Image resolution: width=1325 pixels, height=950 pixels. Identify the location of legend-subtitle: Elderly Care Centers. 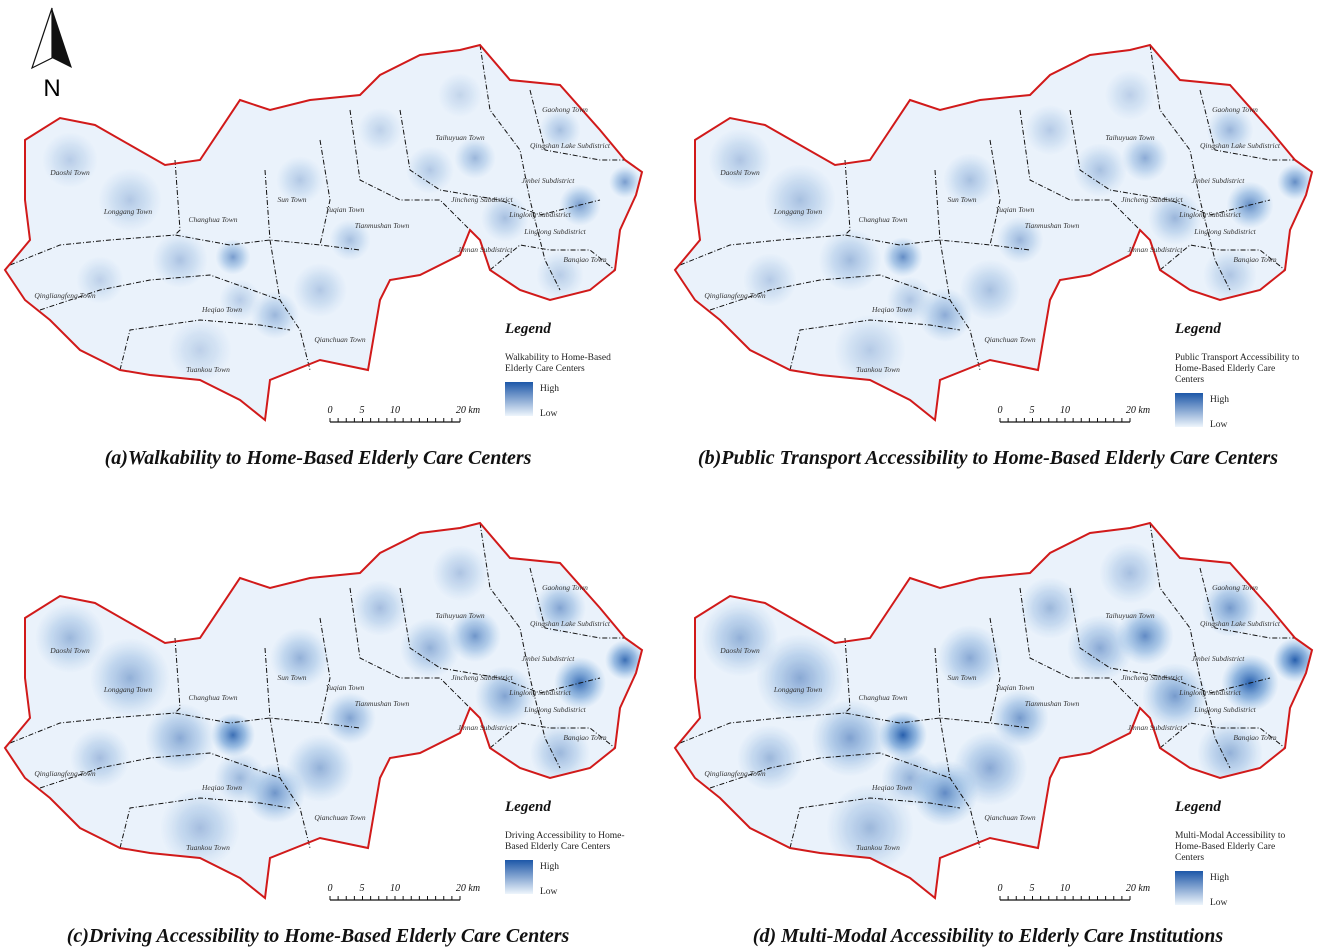
(545, 369).